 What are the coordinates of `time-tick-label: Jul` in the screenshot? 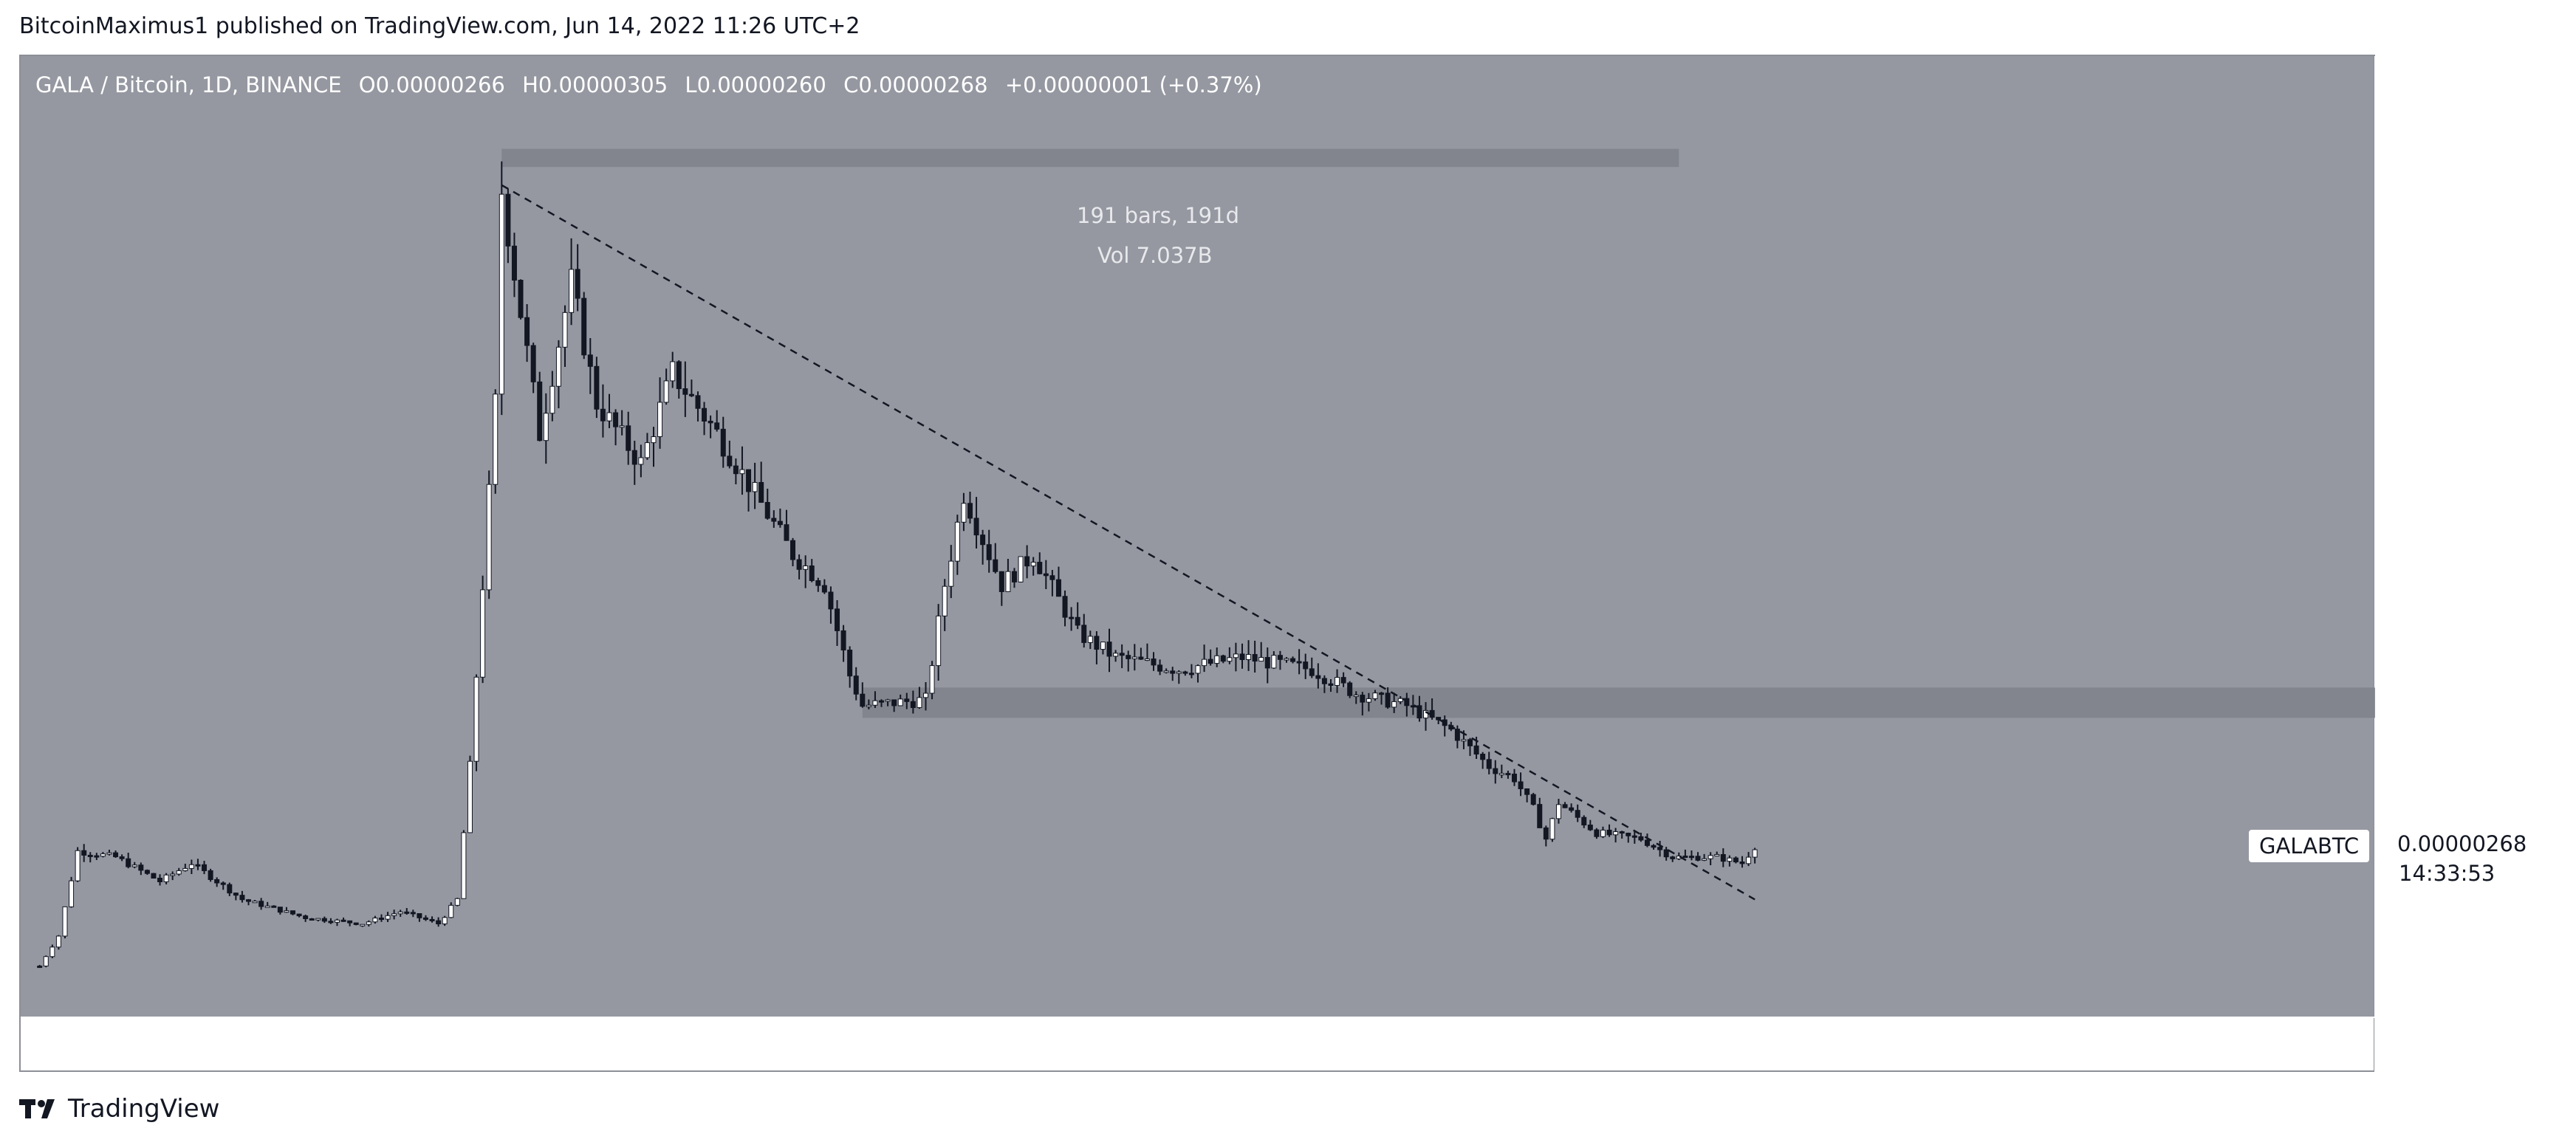 It's located at (1862, 1045).